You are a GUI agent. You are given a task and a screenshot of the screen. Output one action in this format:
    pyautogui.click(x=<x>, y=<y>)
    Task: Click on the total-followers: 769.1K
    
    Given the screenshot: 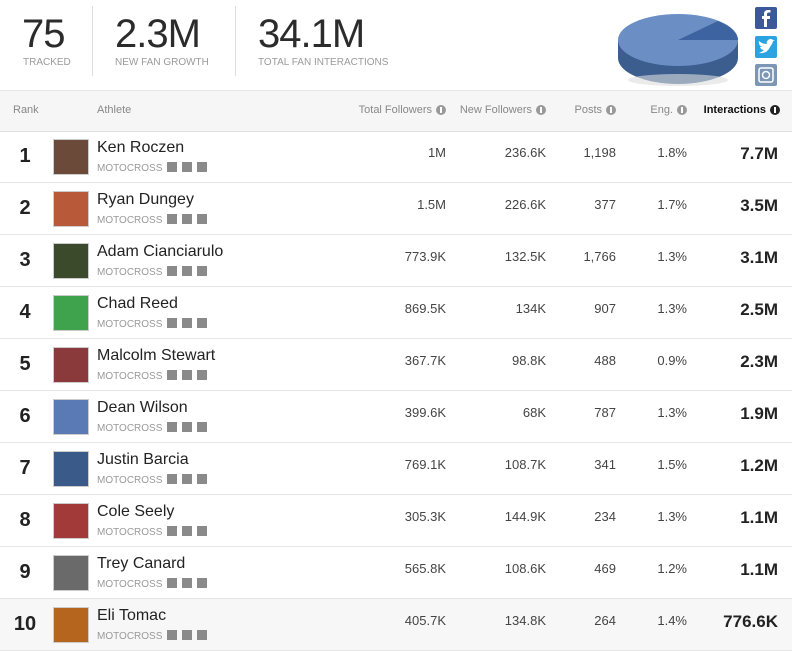 What is the action you would take?
    pyautogui.click(x=425, y=464)
    